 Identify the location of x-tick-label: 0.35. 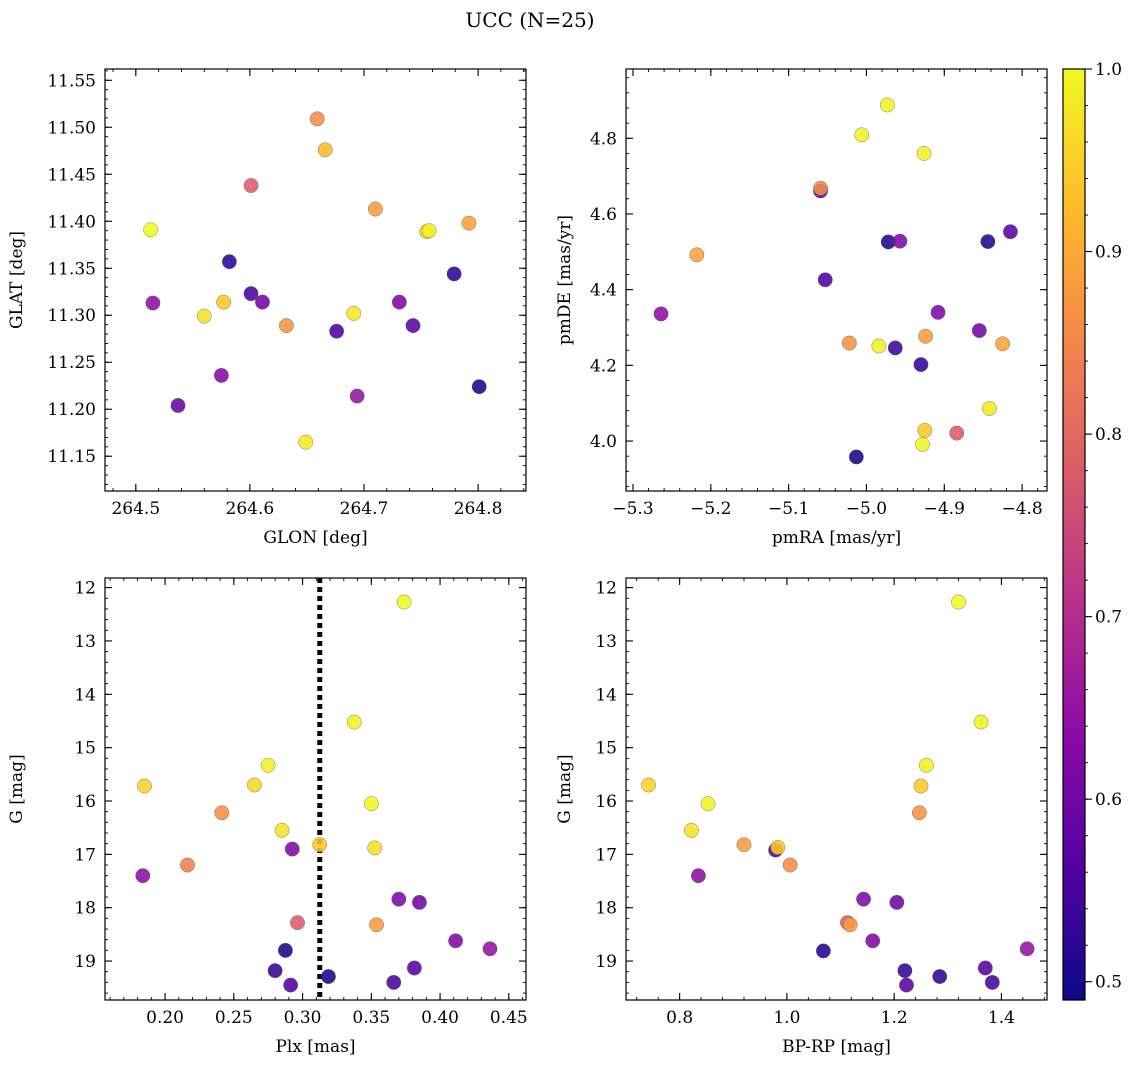
(371, 1018).